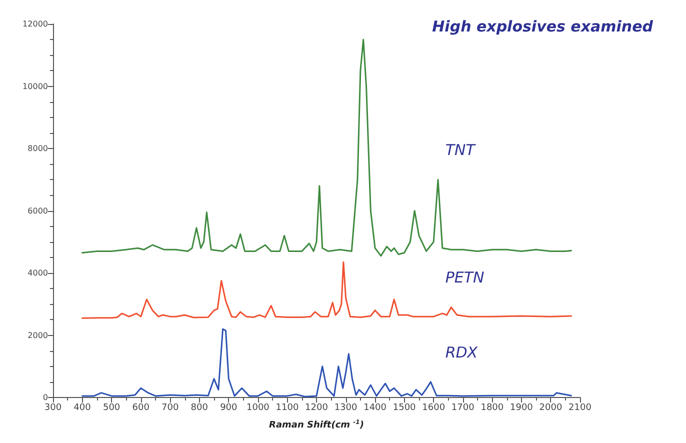  Describe the element at coordinates (434, 408) in the screenshot. I see `x-tick-label: 1600` at that location.